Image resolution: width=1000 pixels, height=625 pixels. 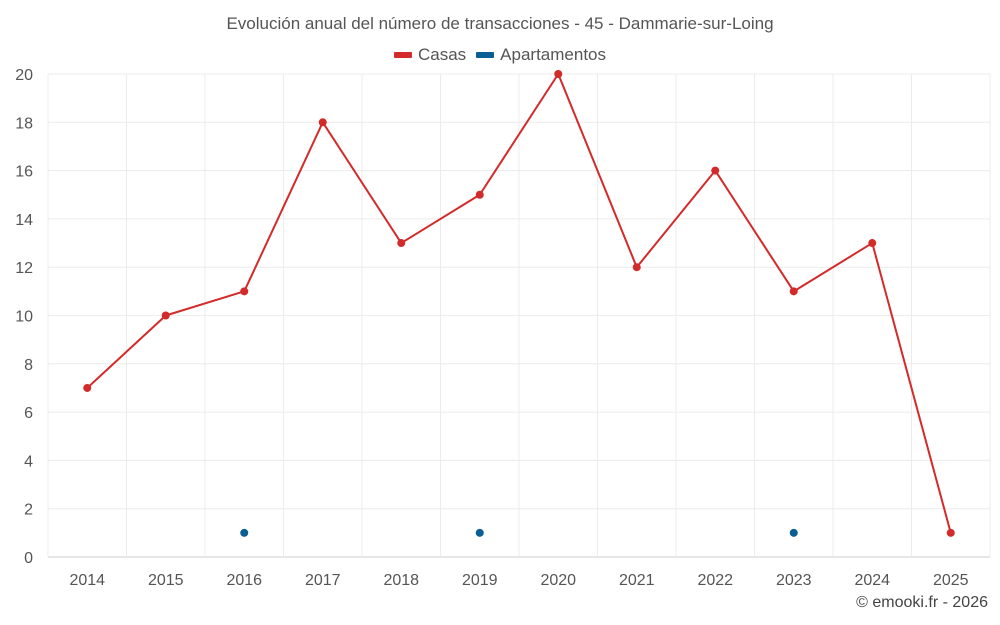 I want to click on x-tick-label: 2020, so click(x=558, y=580).